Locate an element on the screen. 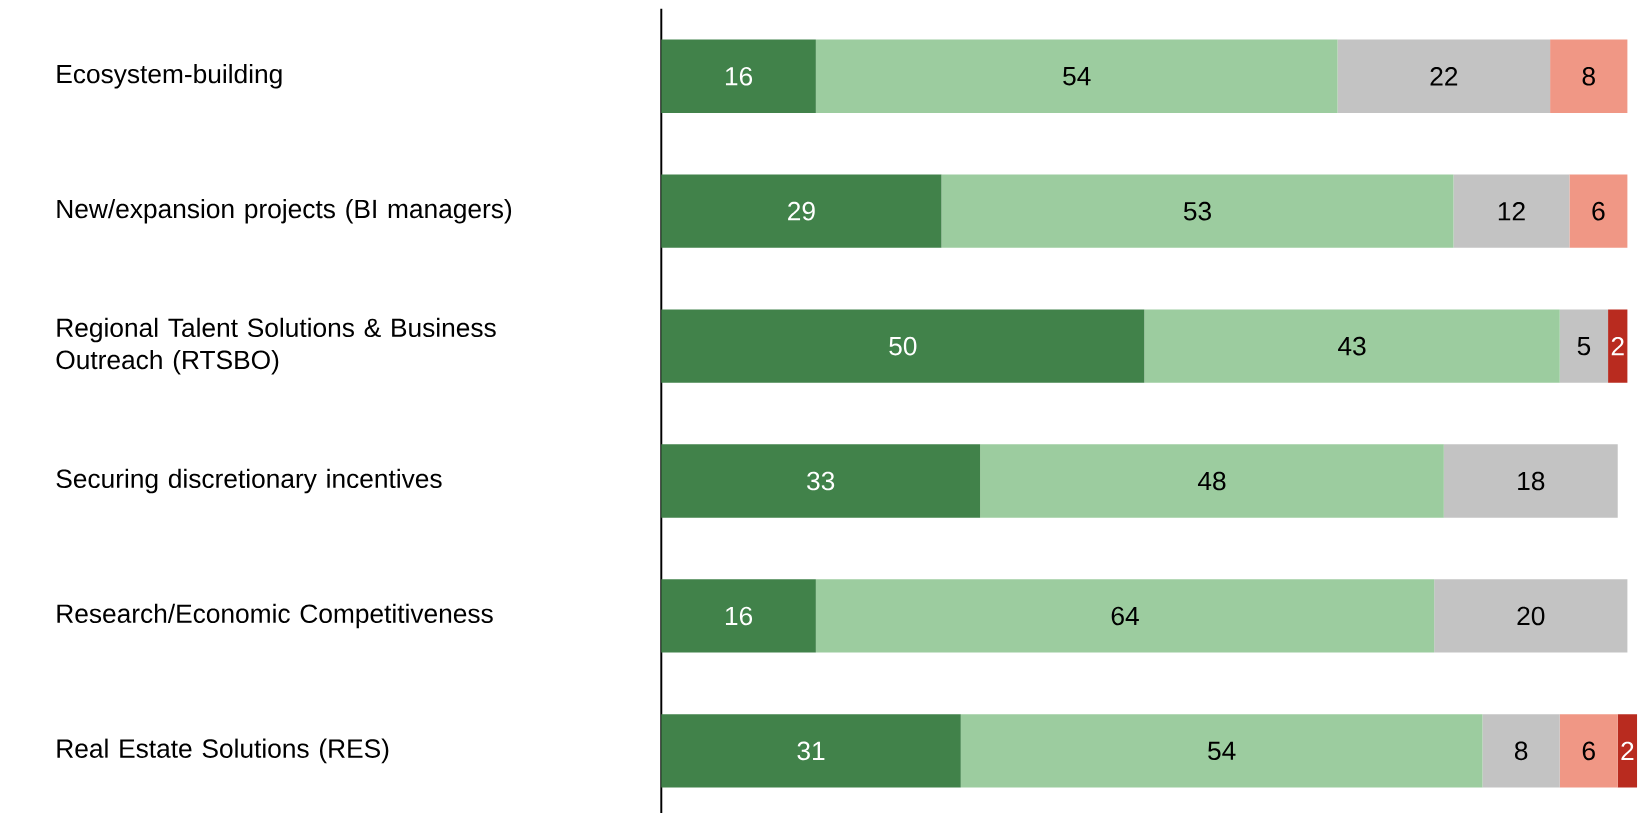 Image resolution: width=1639 pixels, height=813 pixels. y-tick-label: New/expansion projects (BI managers) is located at coordinates (284, 211).